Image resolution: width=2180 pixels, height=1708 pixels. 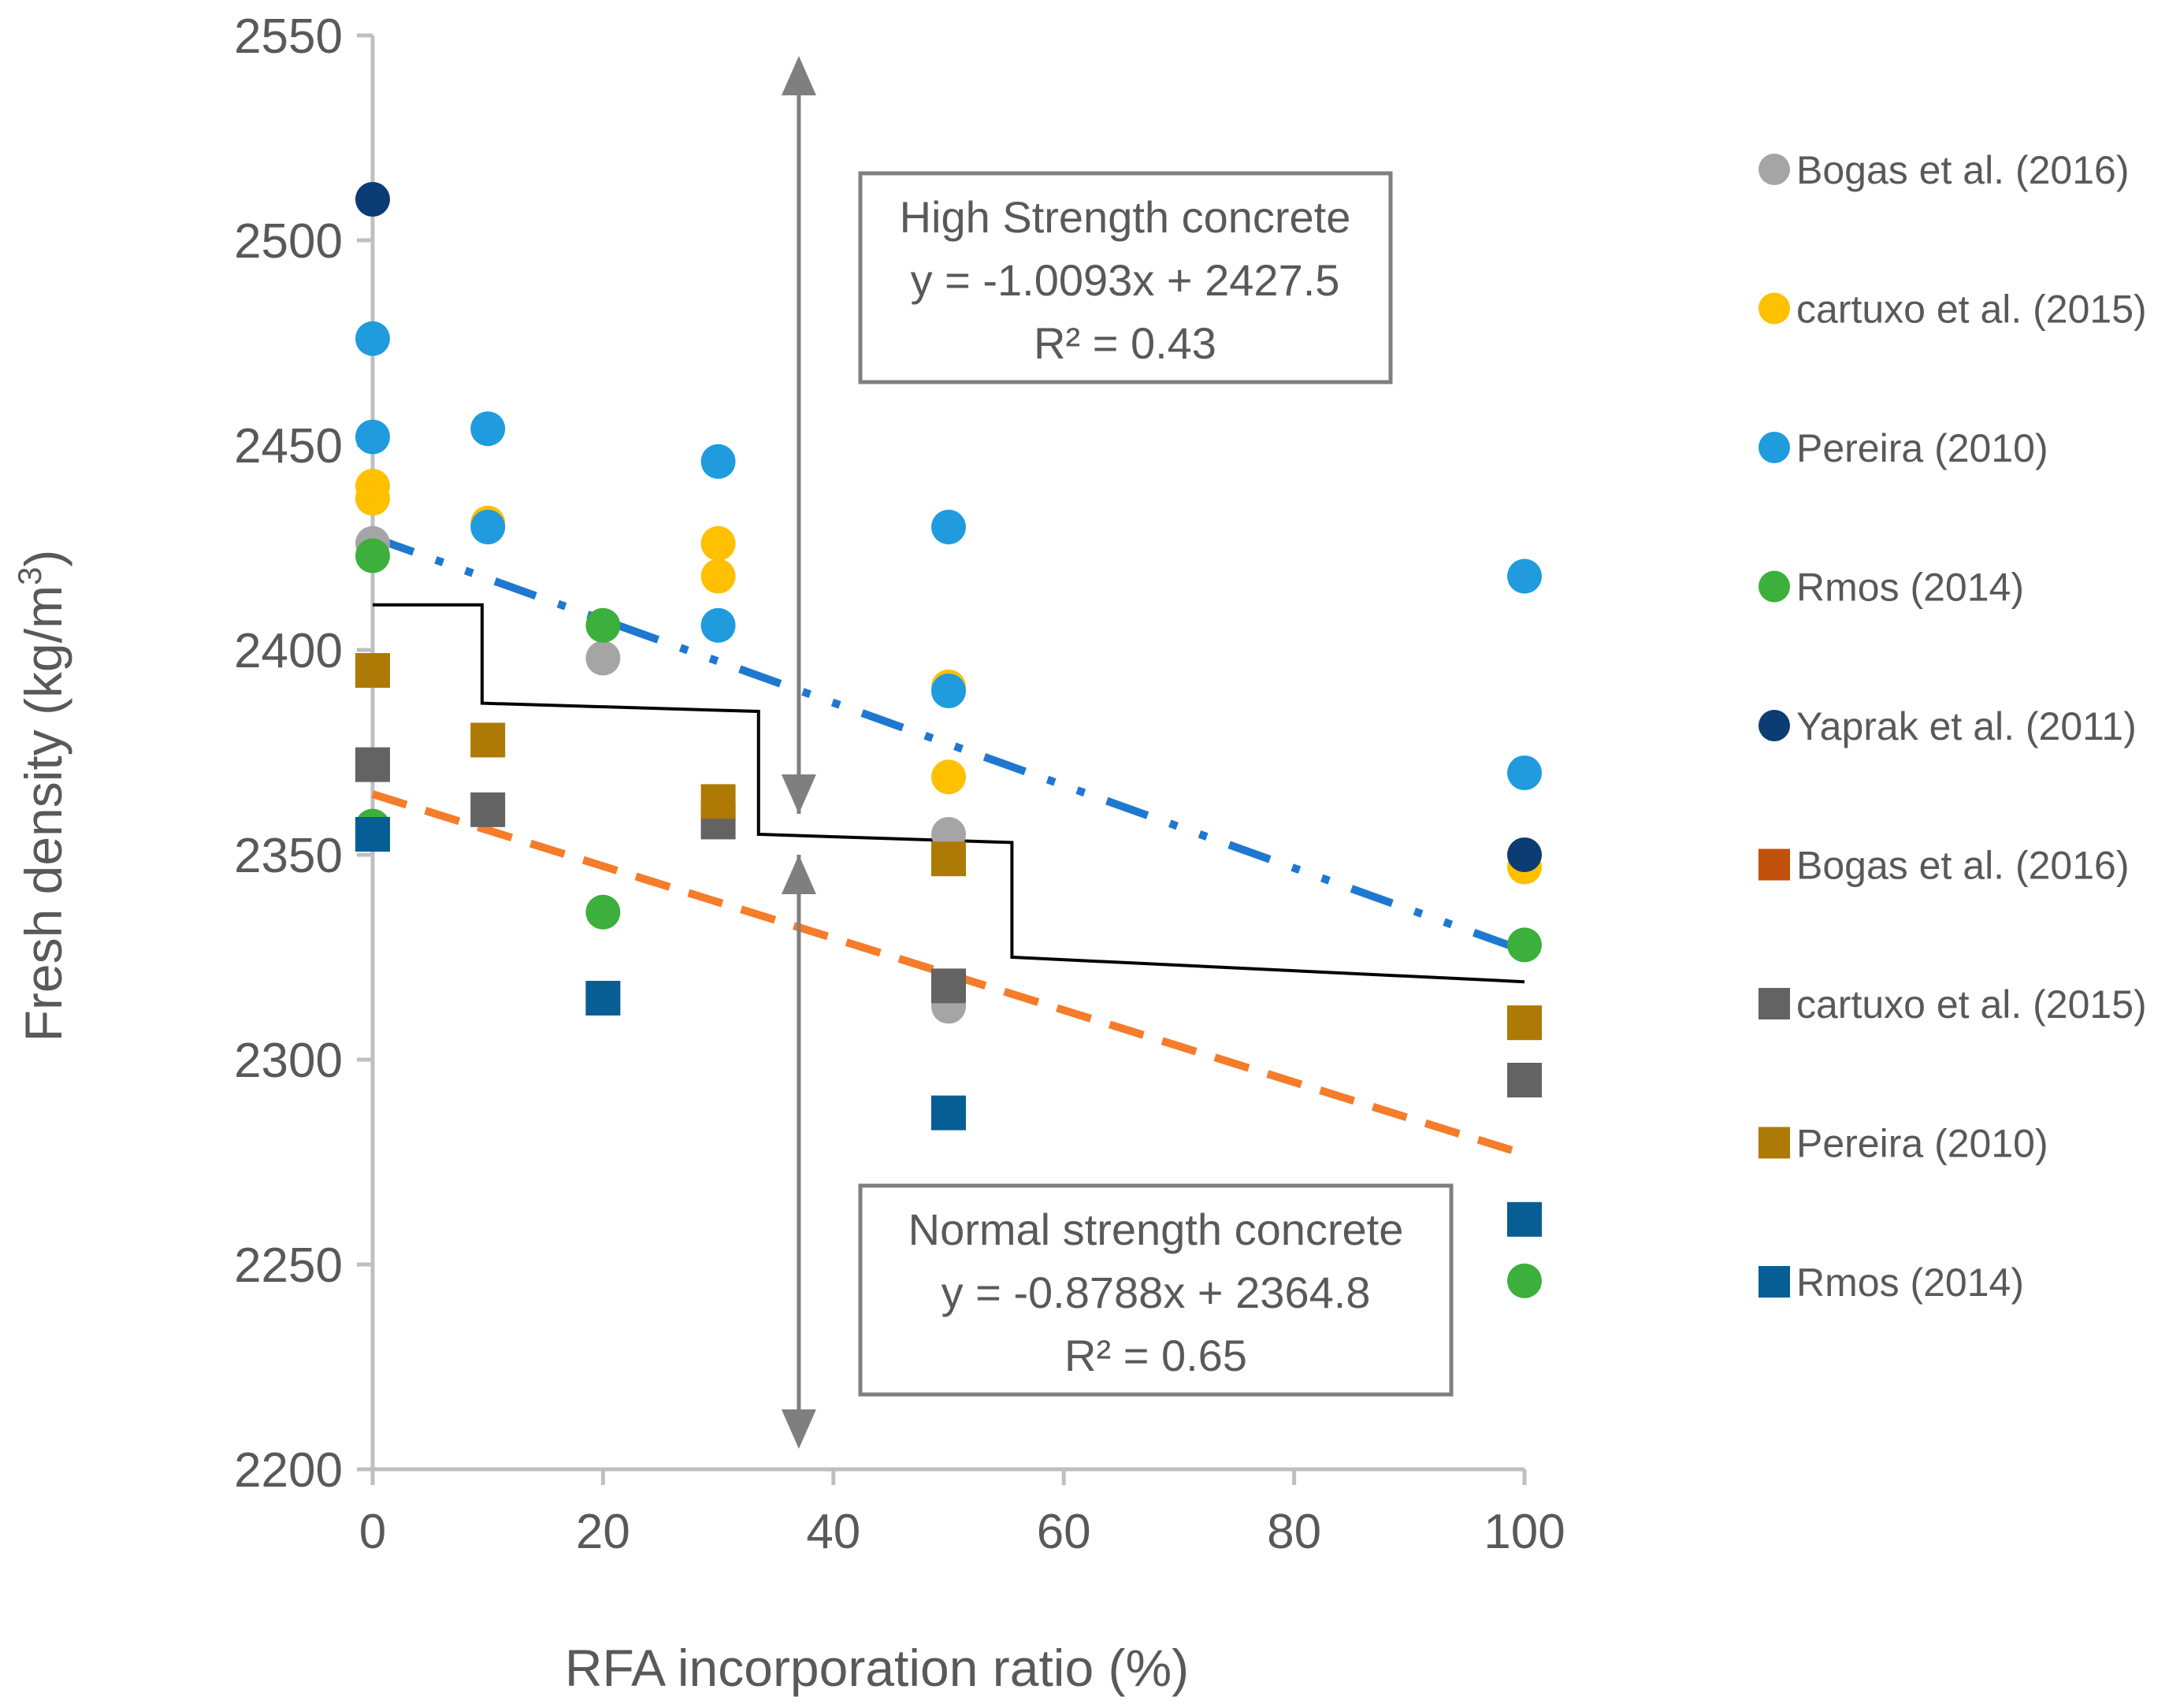 I want to click on y-tick-label: 2450, so click(x=288, y=446).